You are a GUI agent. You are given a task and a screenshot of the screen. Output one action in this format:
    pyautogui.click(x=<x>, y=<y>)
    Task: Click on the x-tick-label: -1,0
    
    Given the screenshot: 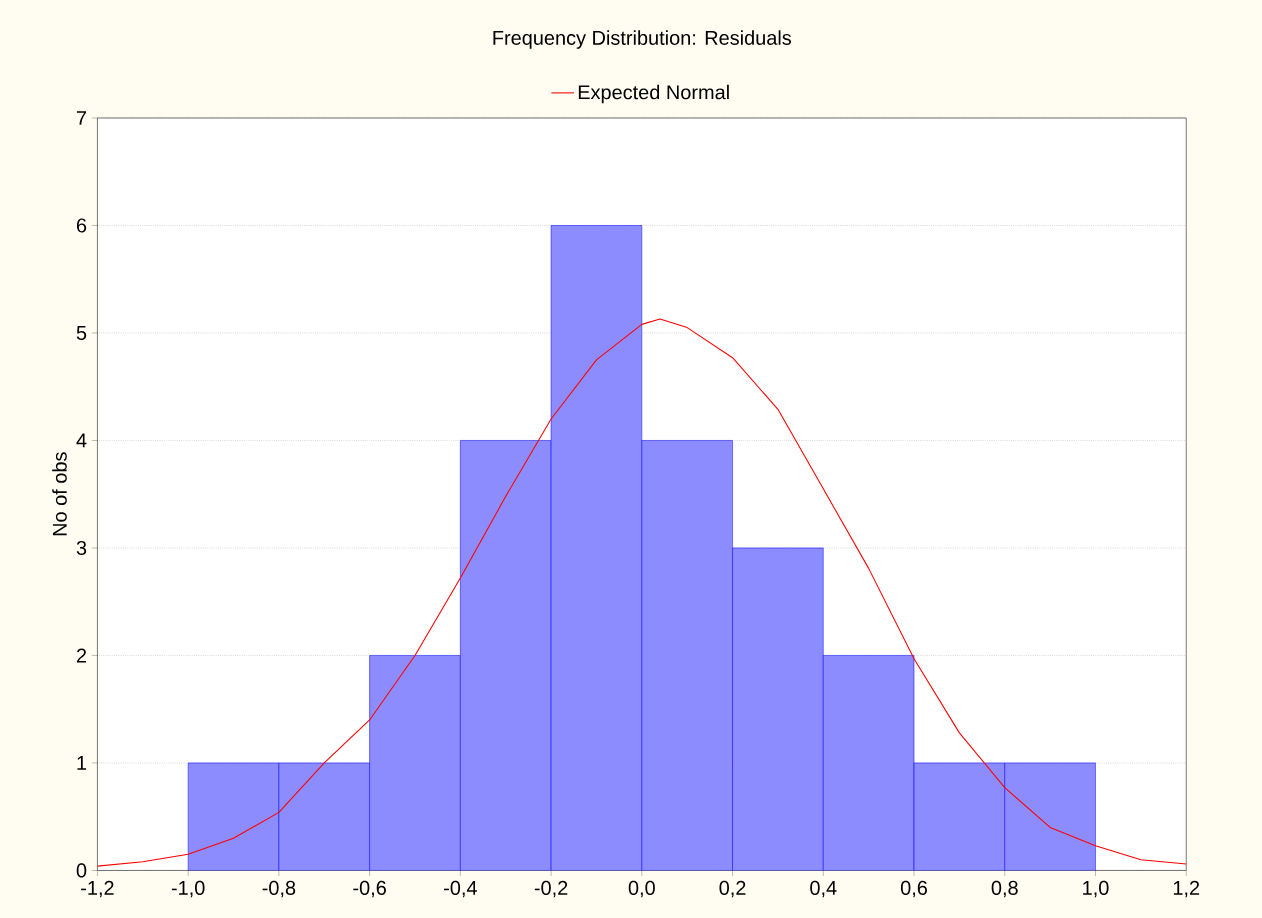 What is the action you would take?
    pyautogui.click(x=188, y=889)
    